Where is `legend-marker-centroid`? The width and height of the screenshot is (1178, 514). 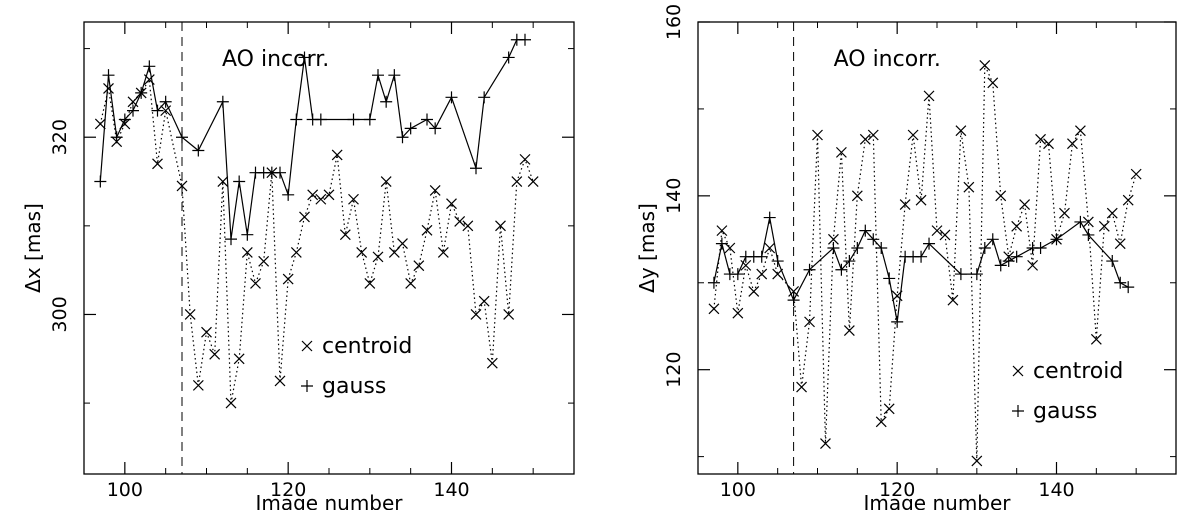
legend-marker-centroid is located at coordinates (1018, 371).